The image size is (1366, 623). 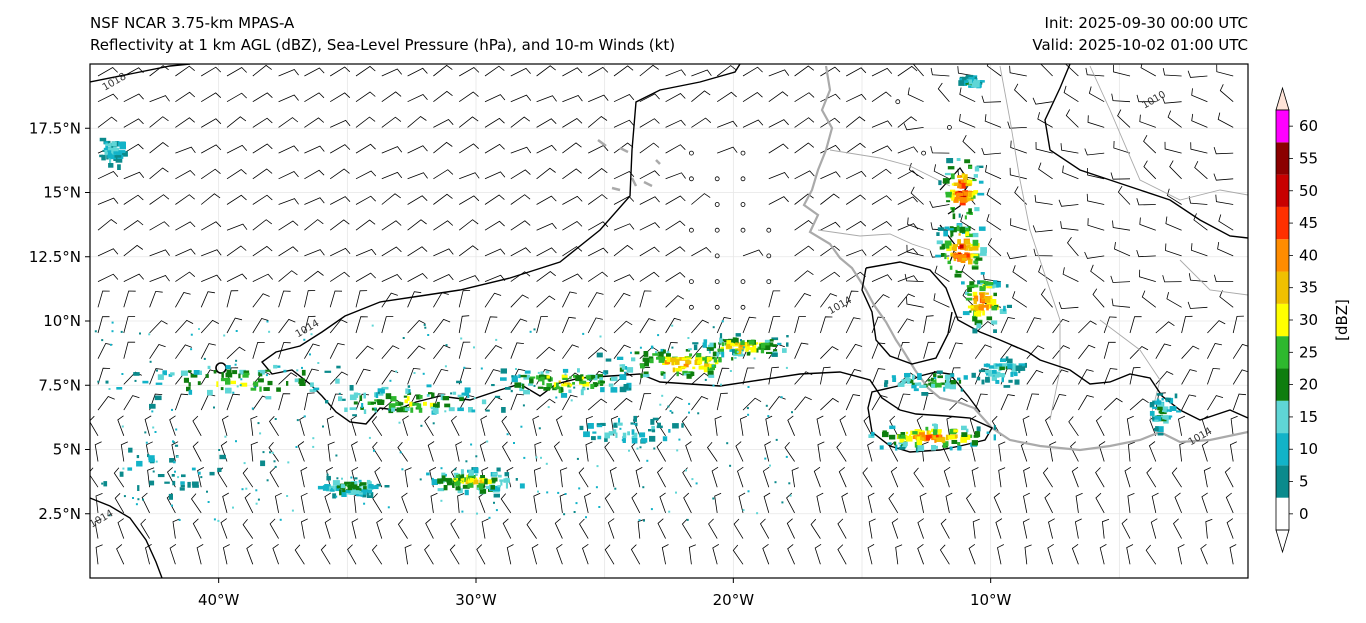 I want to click on colorbar-segment, so click(x=1282, y=449).